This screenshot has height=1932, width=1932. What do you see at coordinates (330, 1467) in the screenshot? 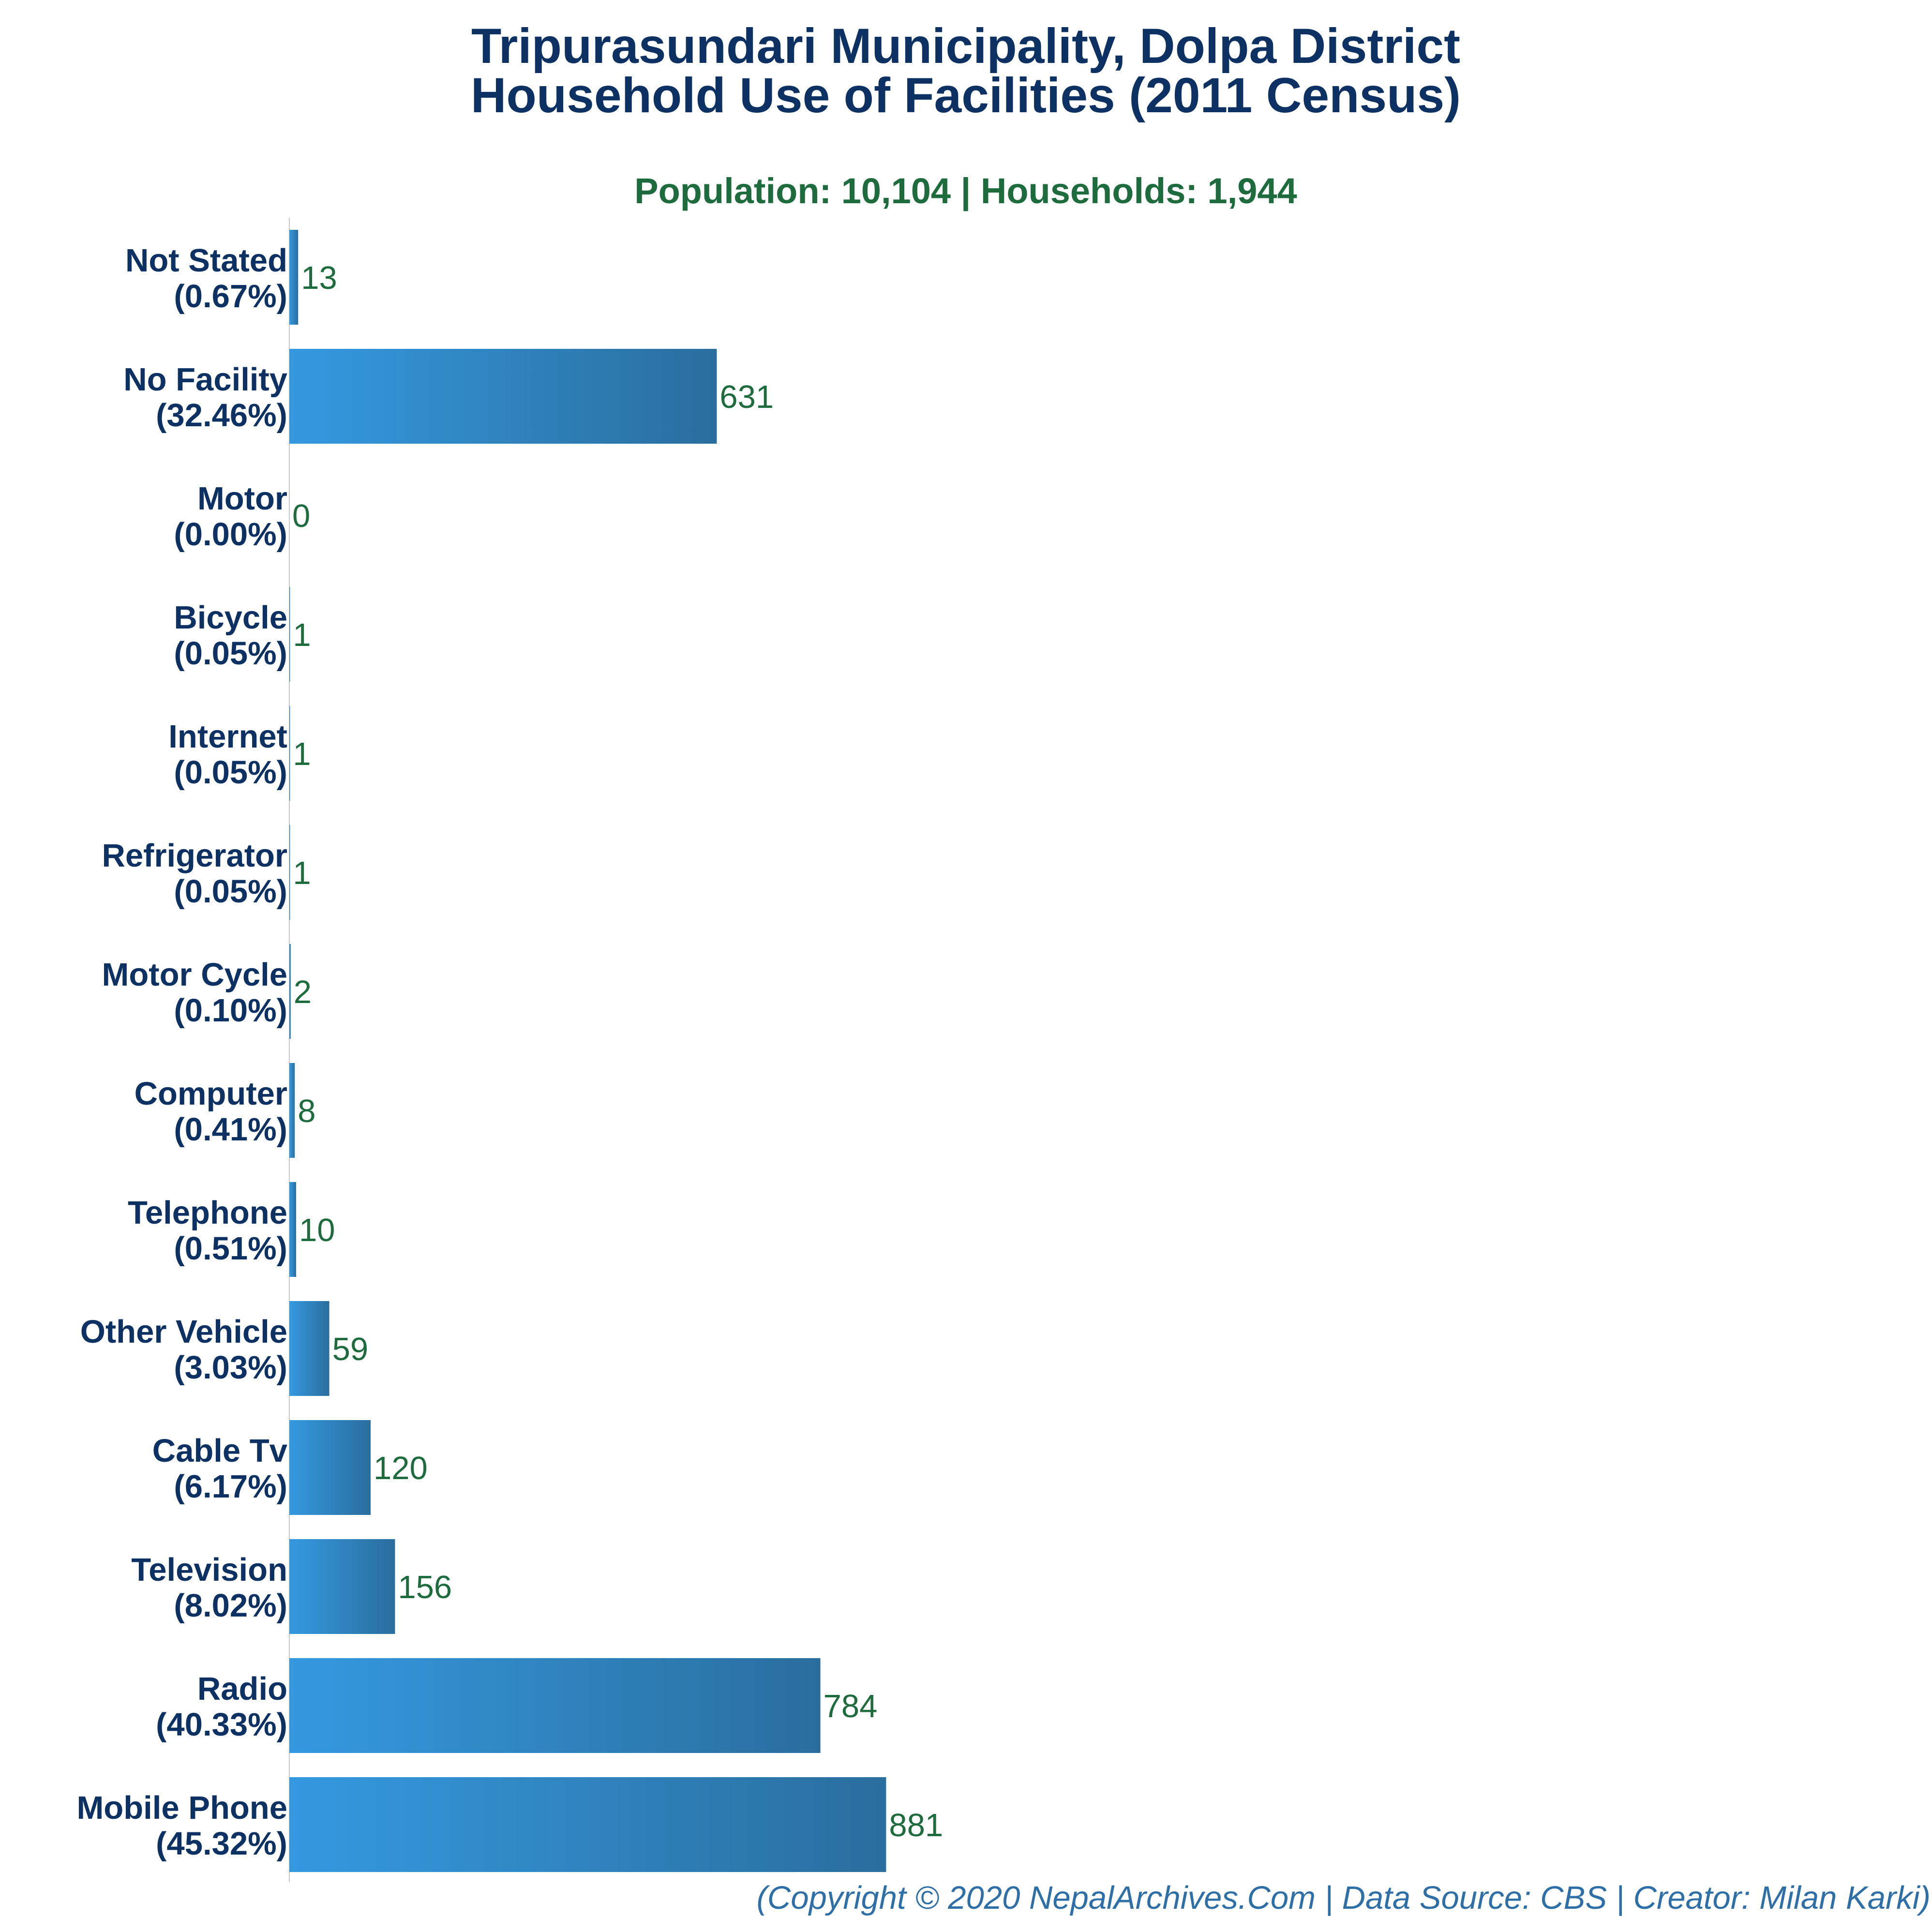
I see `bar-cable-tv` at bounding box center [330, 1467].